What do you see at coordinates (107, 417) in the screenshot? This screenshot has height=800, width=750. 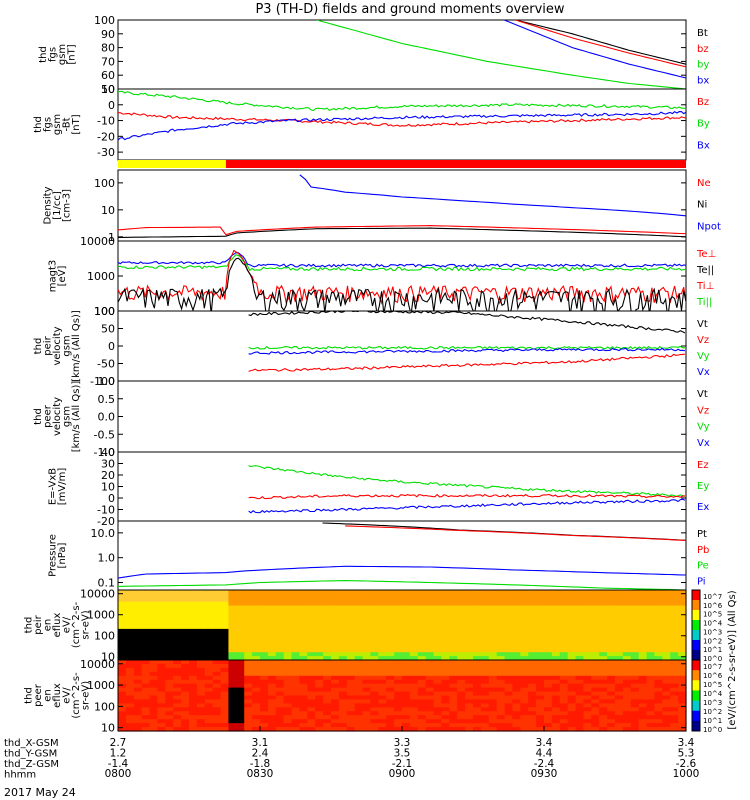 I see `y-tick-label: 0.0` at bounding box center [107, 417].